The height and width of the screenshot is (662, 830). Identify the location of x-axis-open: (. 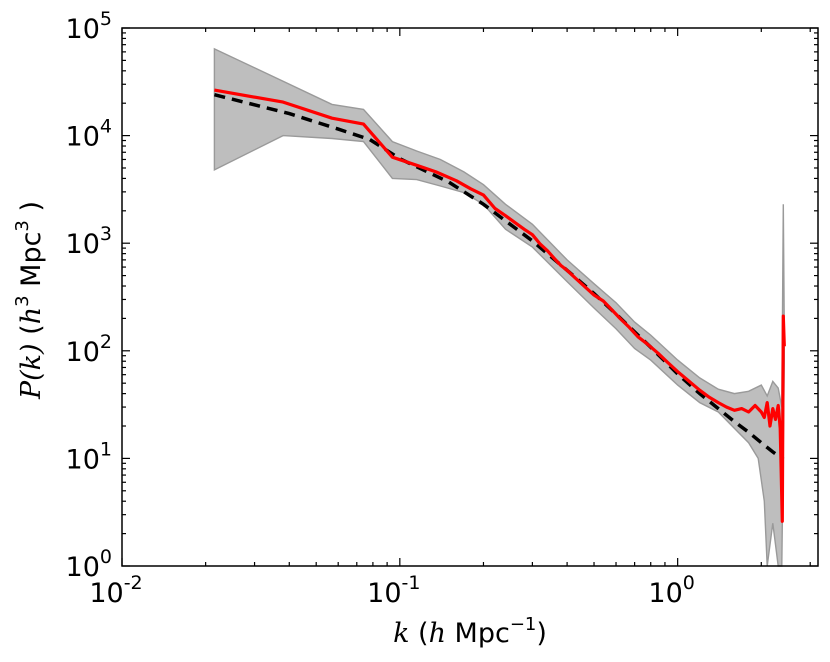
(418, 633).